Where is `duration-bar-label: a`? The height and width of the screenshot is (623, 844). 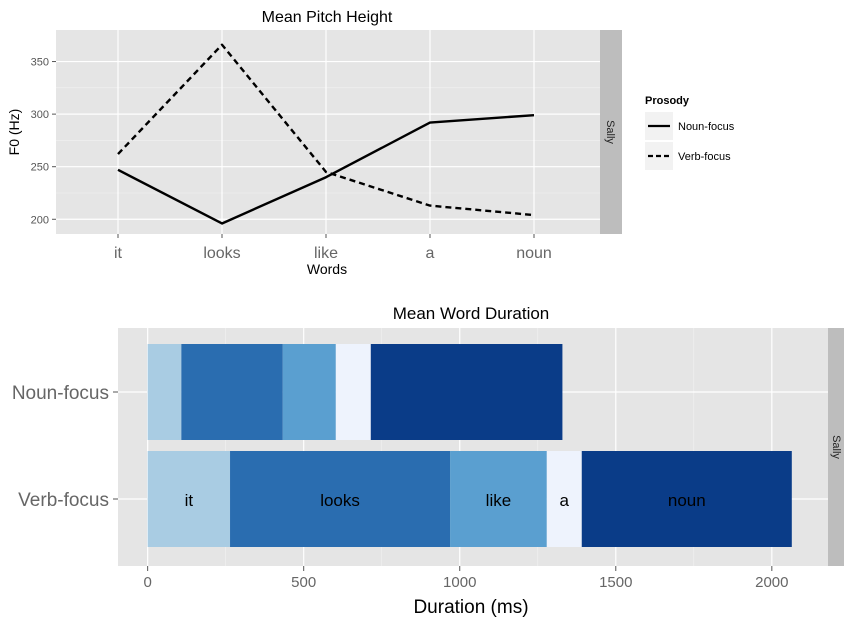 duration-bar-label: a is located at coordinates (565, 500).